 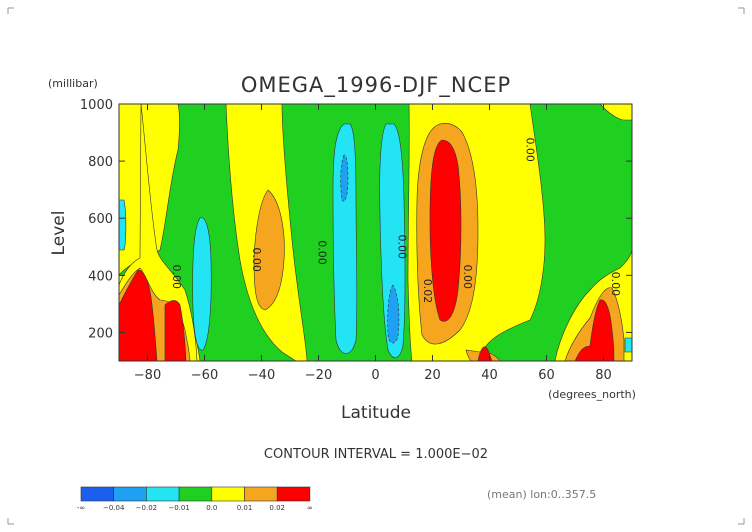 I want to click on x-tick-label: −40, so click(x=261, y=375).